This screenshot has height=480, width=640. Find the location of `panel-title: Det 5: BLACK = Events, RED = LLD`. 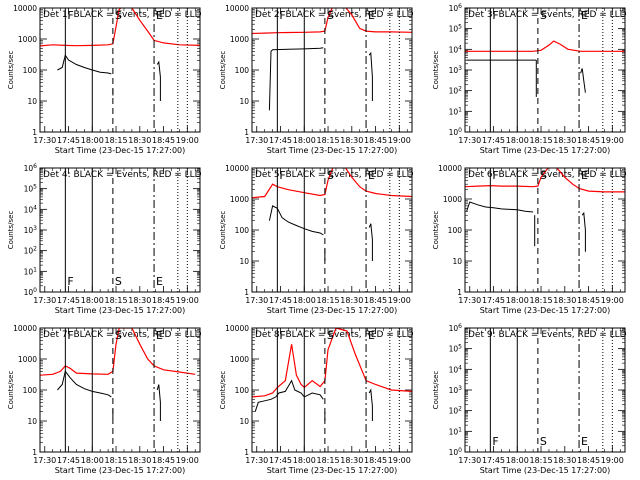

panel-title: Det 5: BLACK = Events, RED = LLD is located at coordinates (334, 175).